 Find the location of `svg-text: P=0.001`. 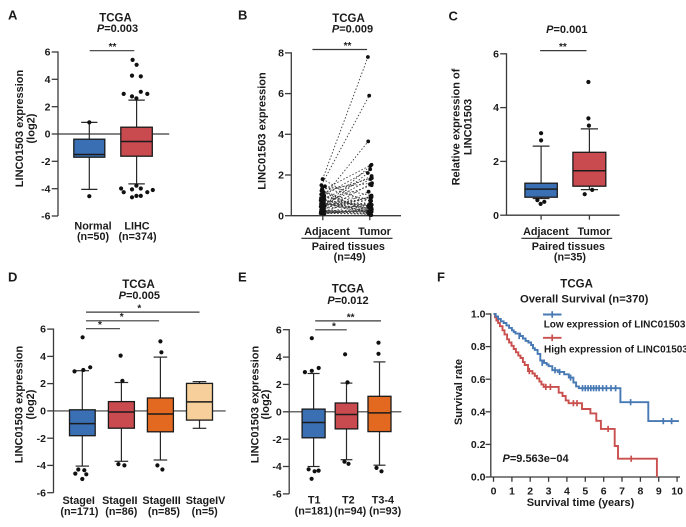

svg-text: P=0.001 is located at coordinates (566, 30).